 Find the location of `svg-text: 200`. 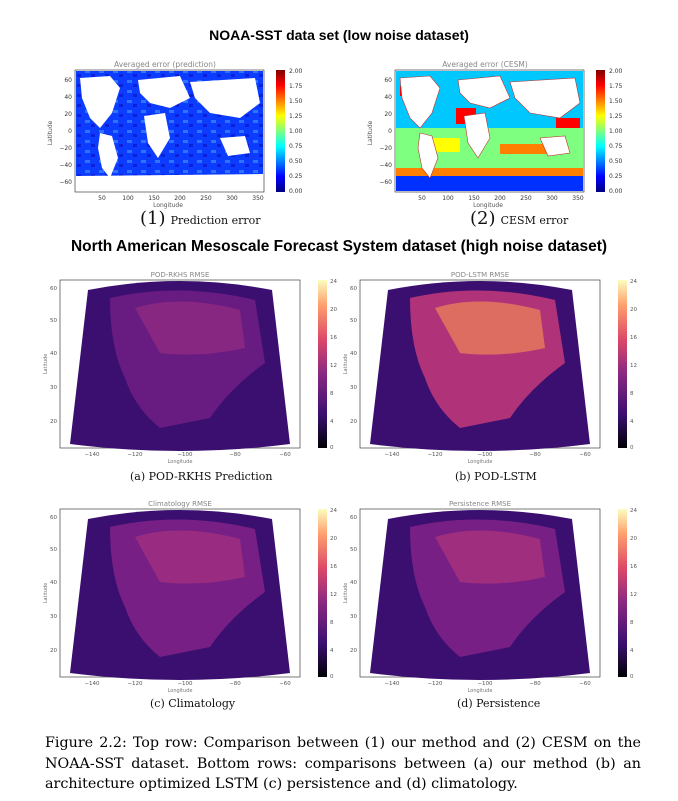

svg-text: 200 is located at coordinates (500, 198).